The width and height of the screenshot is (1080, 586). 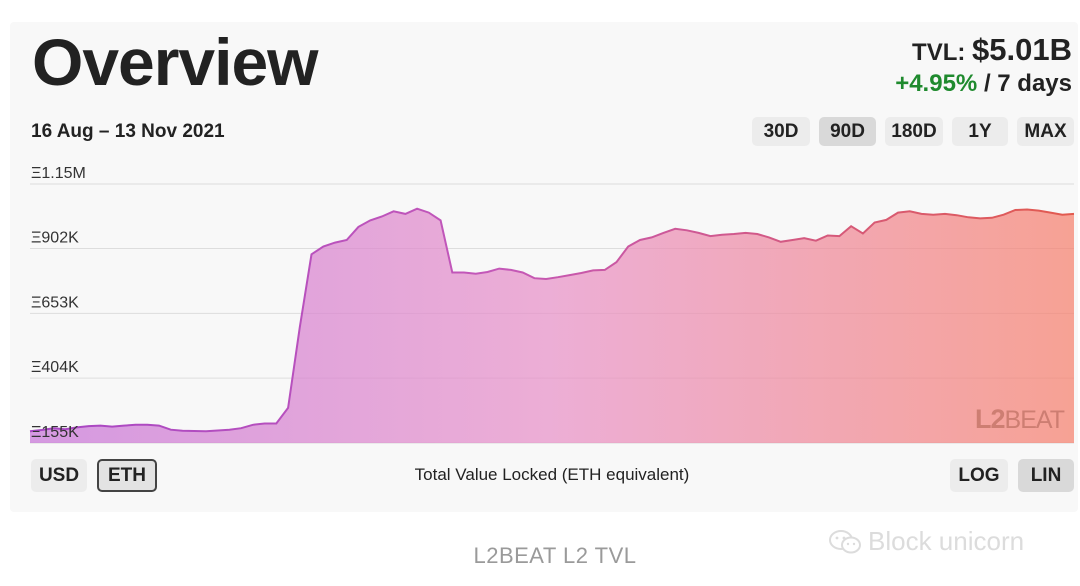 I want to click on eth-button: ETH, so click(x=127, y=475).